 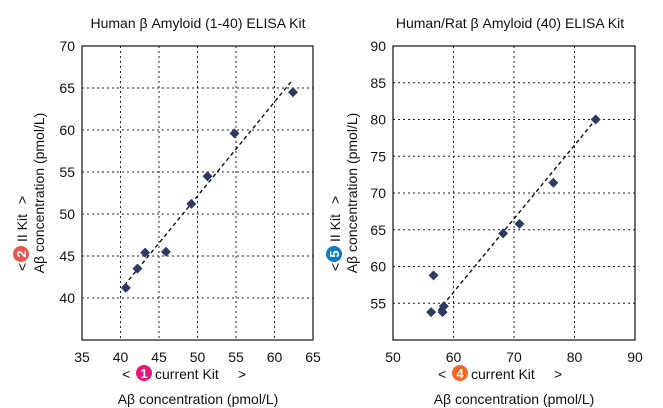 I want to click on chart-title: Human β Amyloid (1-40) ELISA Kit, so click(x=197, y=23).